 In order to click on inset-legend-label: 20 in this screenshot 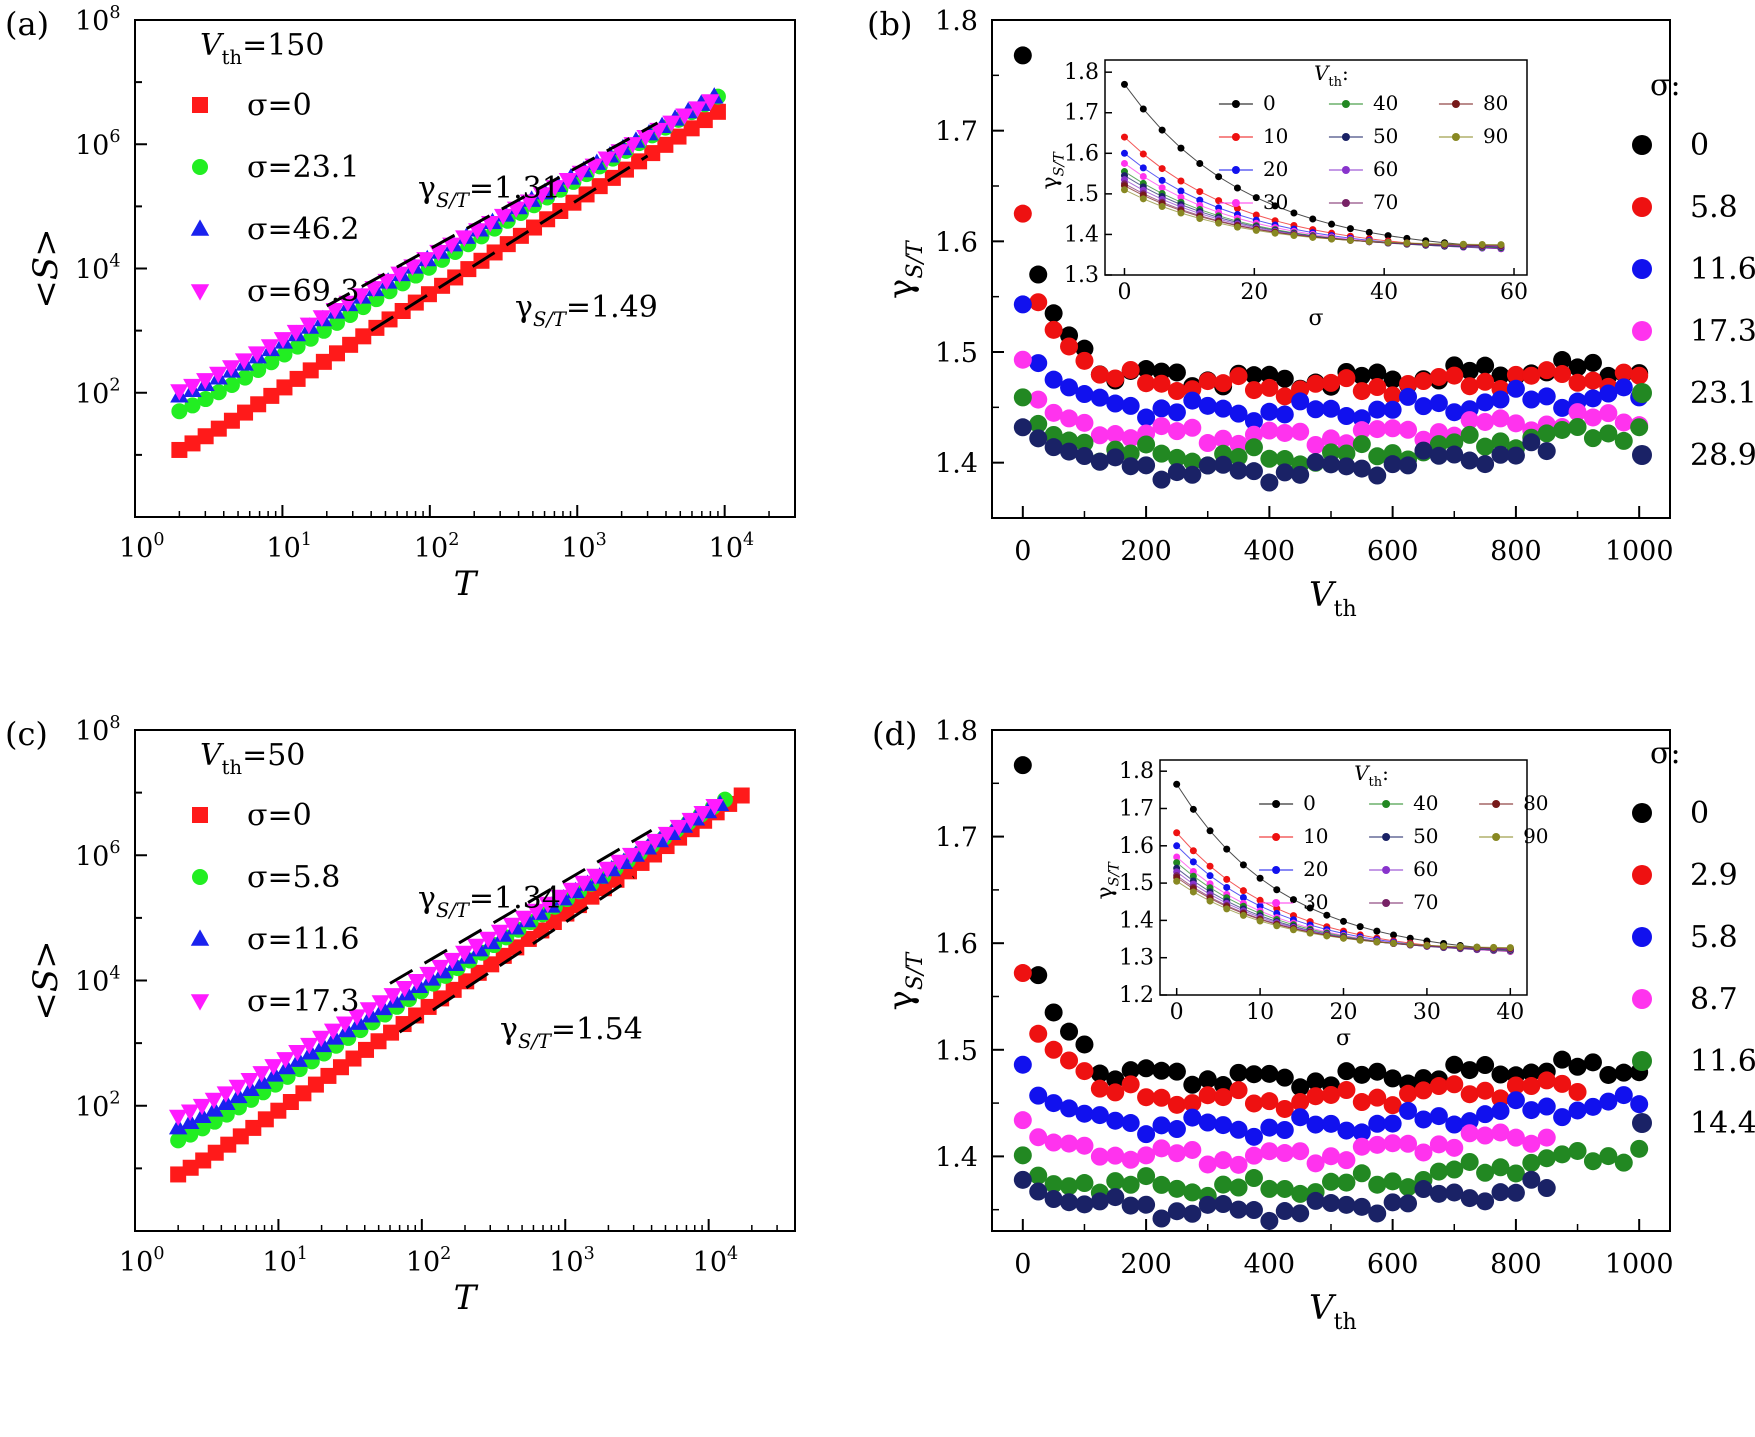, I will do `click(1315, 869)`.